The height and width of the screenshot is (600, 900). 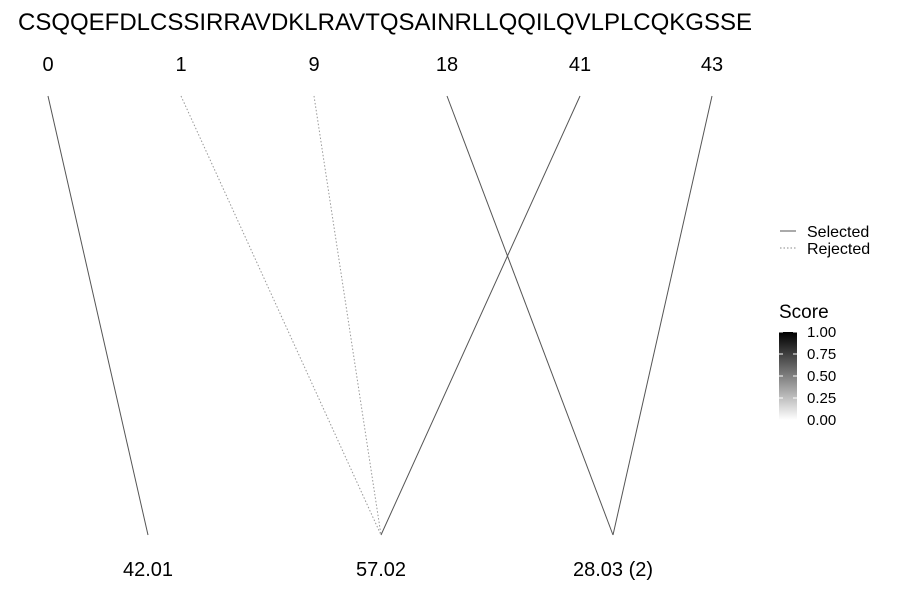 I want to click on score-ticks: 1.00 0.75 0.50 0.25 0.00, so click(x=807, y=376).